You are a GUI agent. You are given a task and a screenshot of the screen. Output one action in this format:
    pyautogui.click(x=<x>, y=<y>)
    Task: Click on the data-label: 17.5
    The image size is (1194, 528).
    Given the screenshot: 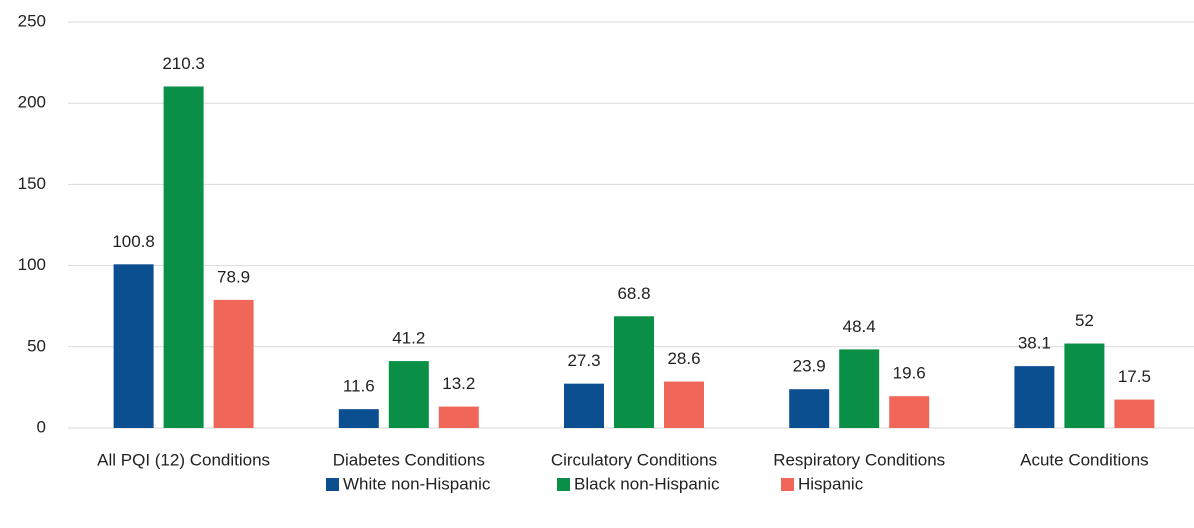 What is the action you would take?
    pyautogui.click(x=1134, y=376)
    